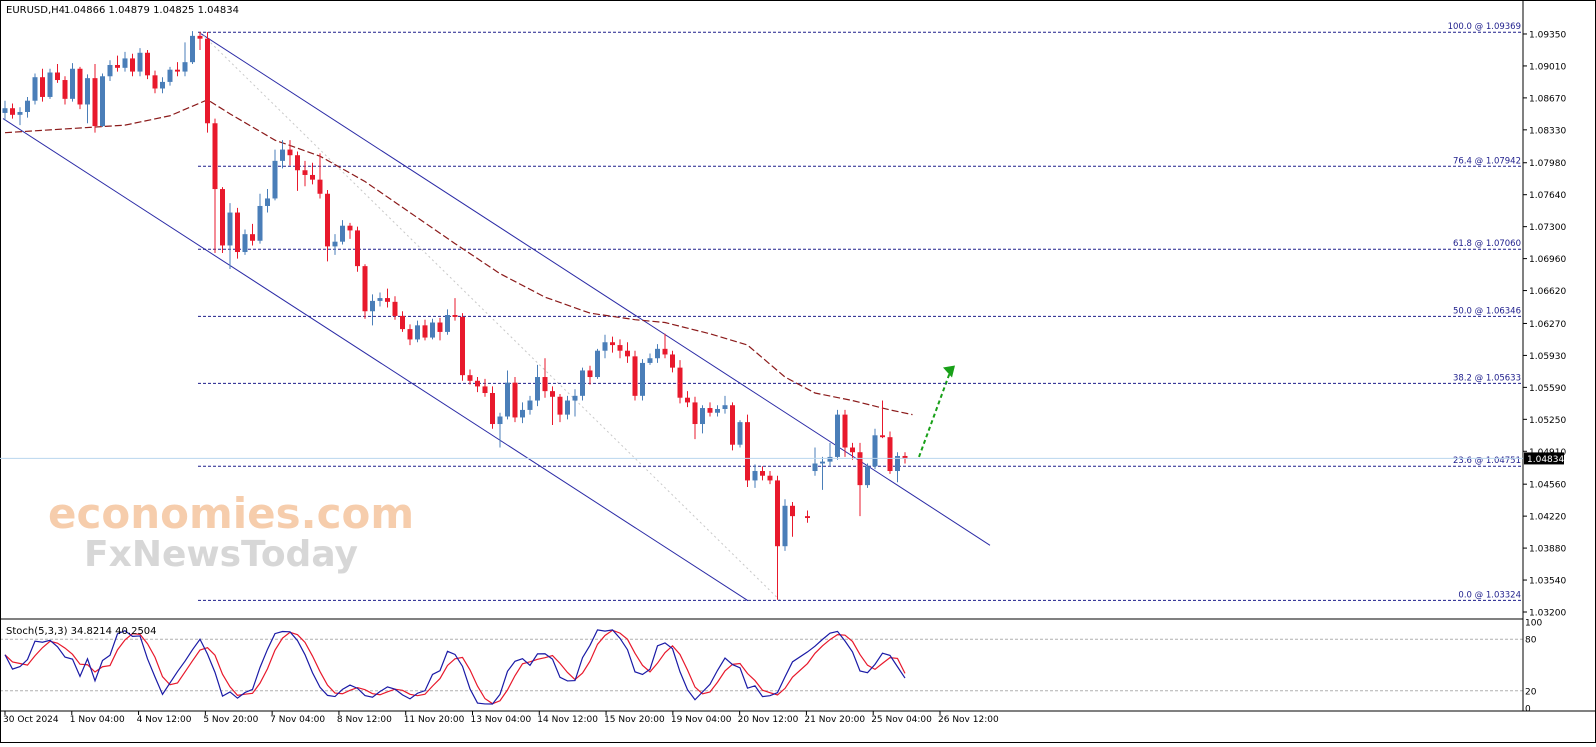  What do you see at coordinates (364, 720) in the screenshot?
I see `time-tick-label: 8 Nov 12:00` at bounding box center [364, 720].